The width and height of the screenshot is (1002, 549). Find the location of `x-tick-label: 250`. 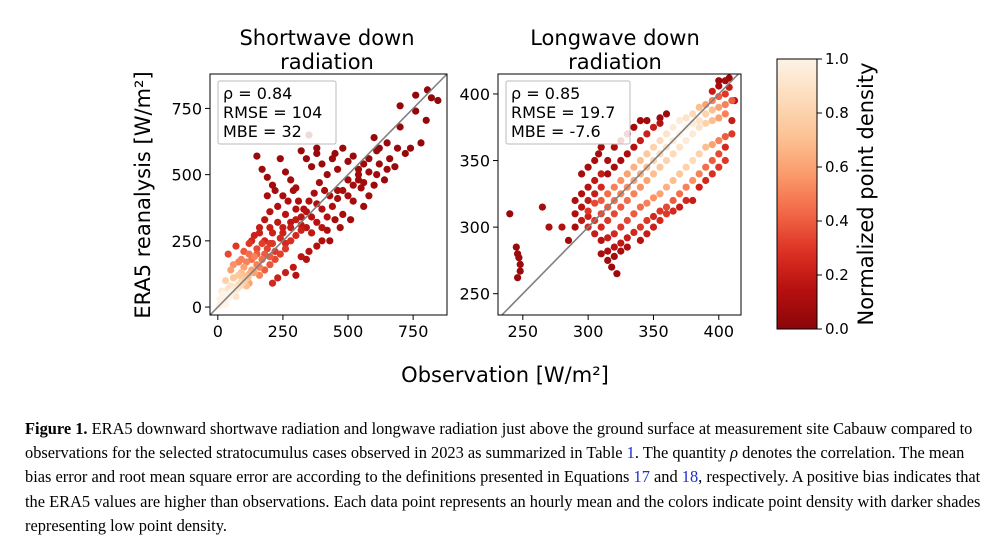

x-tick-label: 250 is located at coordinates (283, 331).